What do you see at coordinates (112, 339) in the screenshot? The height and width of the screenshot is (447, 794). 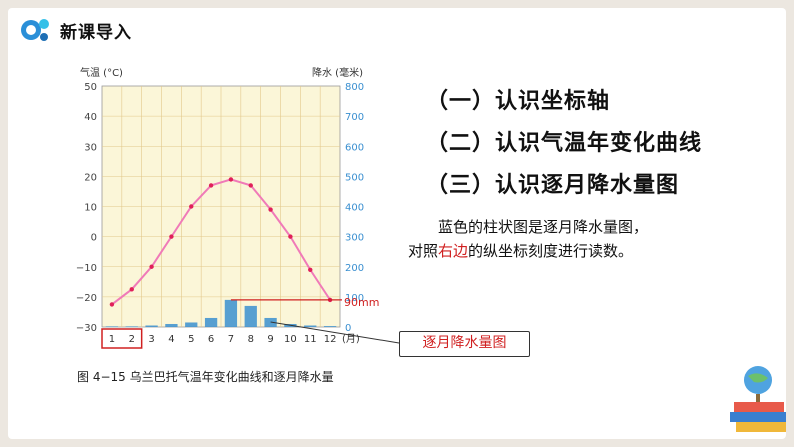 I see `x-tick-label: 1` at bounding box center [112, 339].